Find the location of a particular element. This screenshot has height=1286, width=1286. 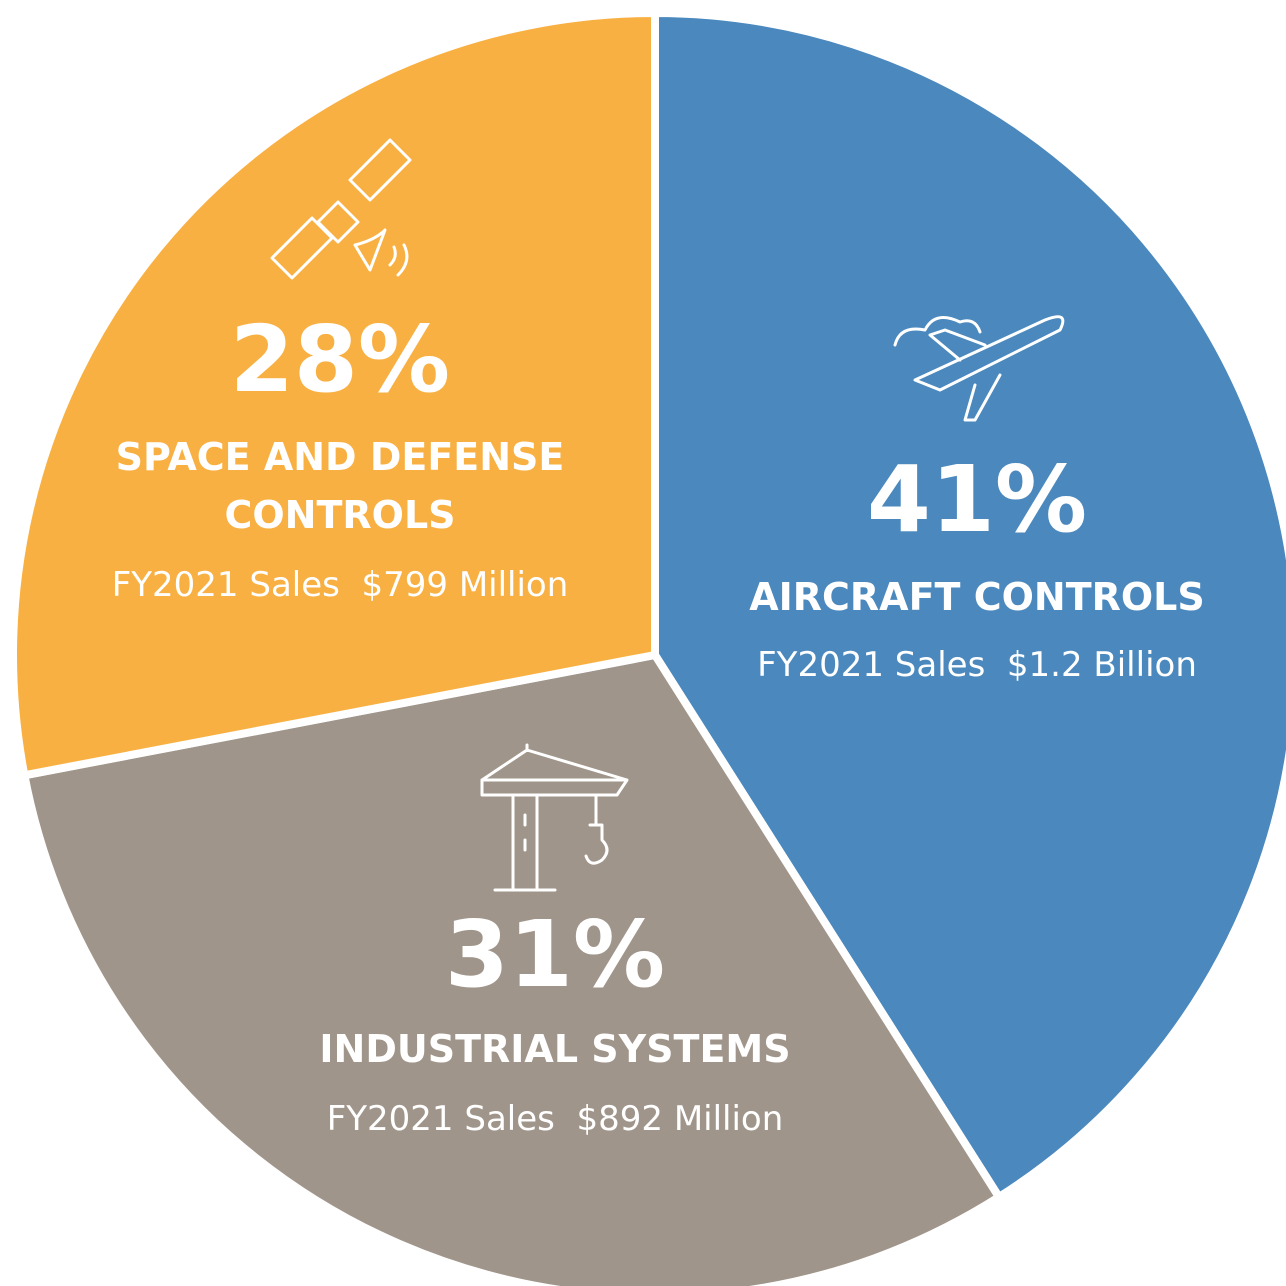

value-label: 41% is located at coordinates (977, 499).